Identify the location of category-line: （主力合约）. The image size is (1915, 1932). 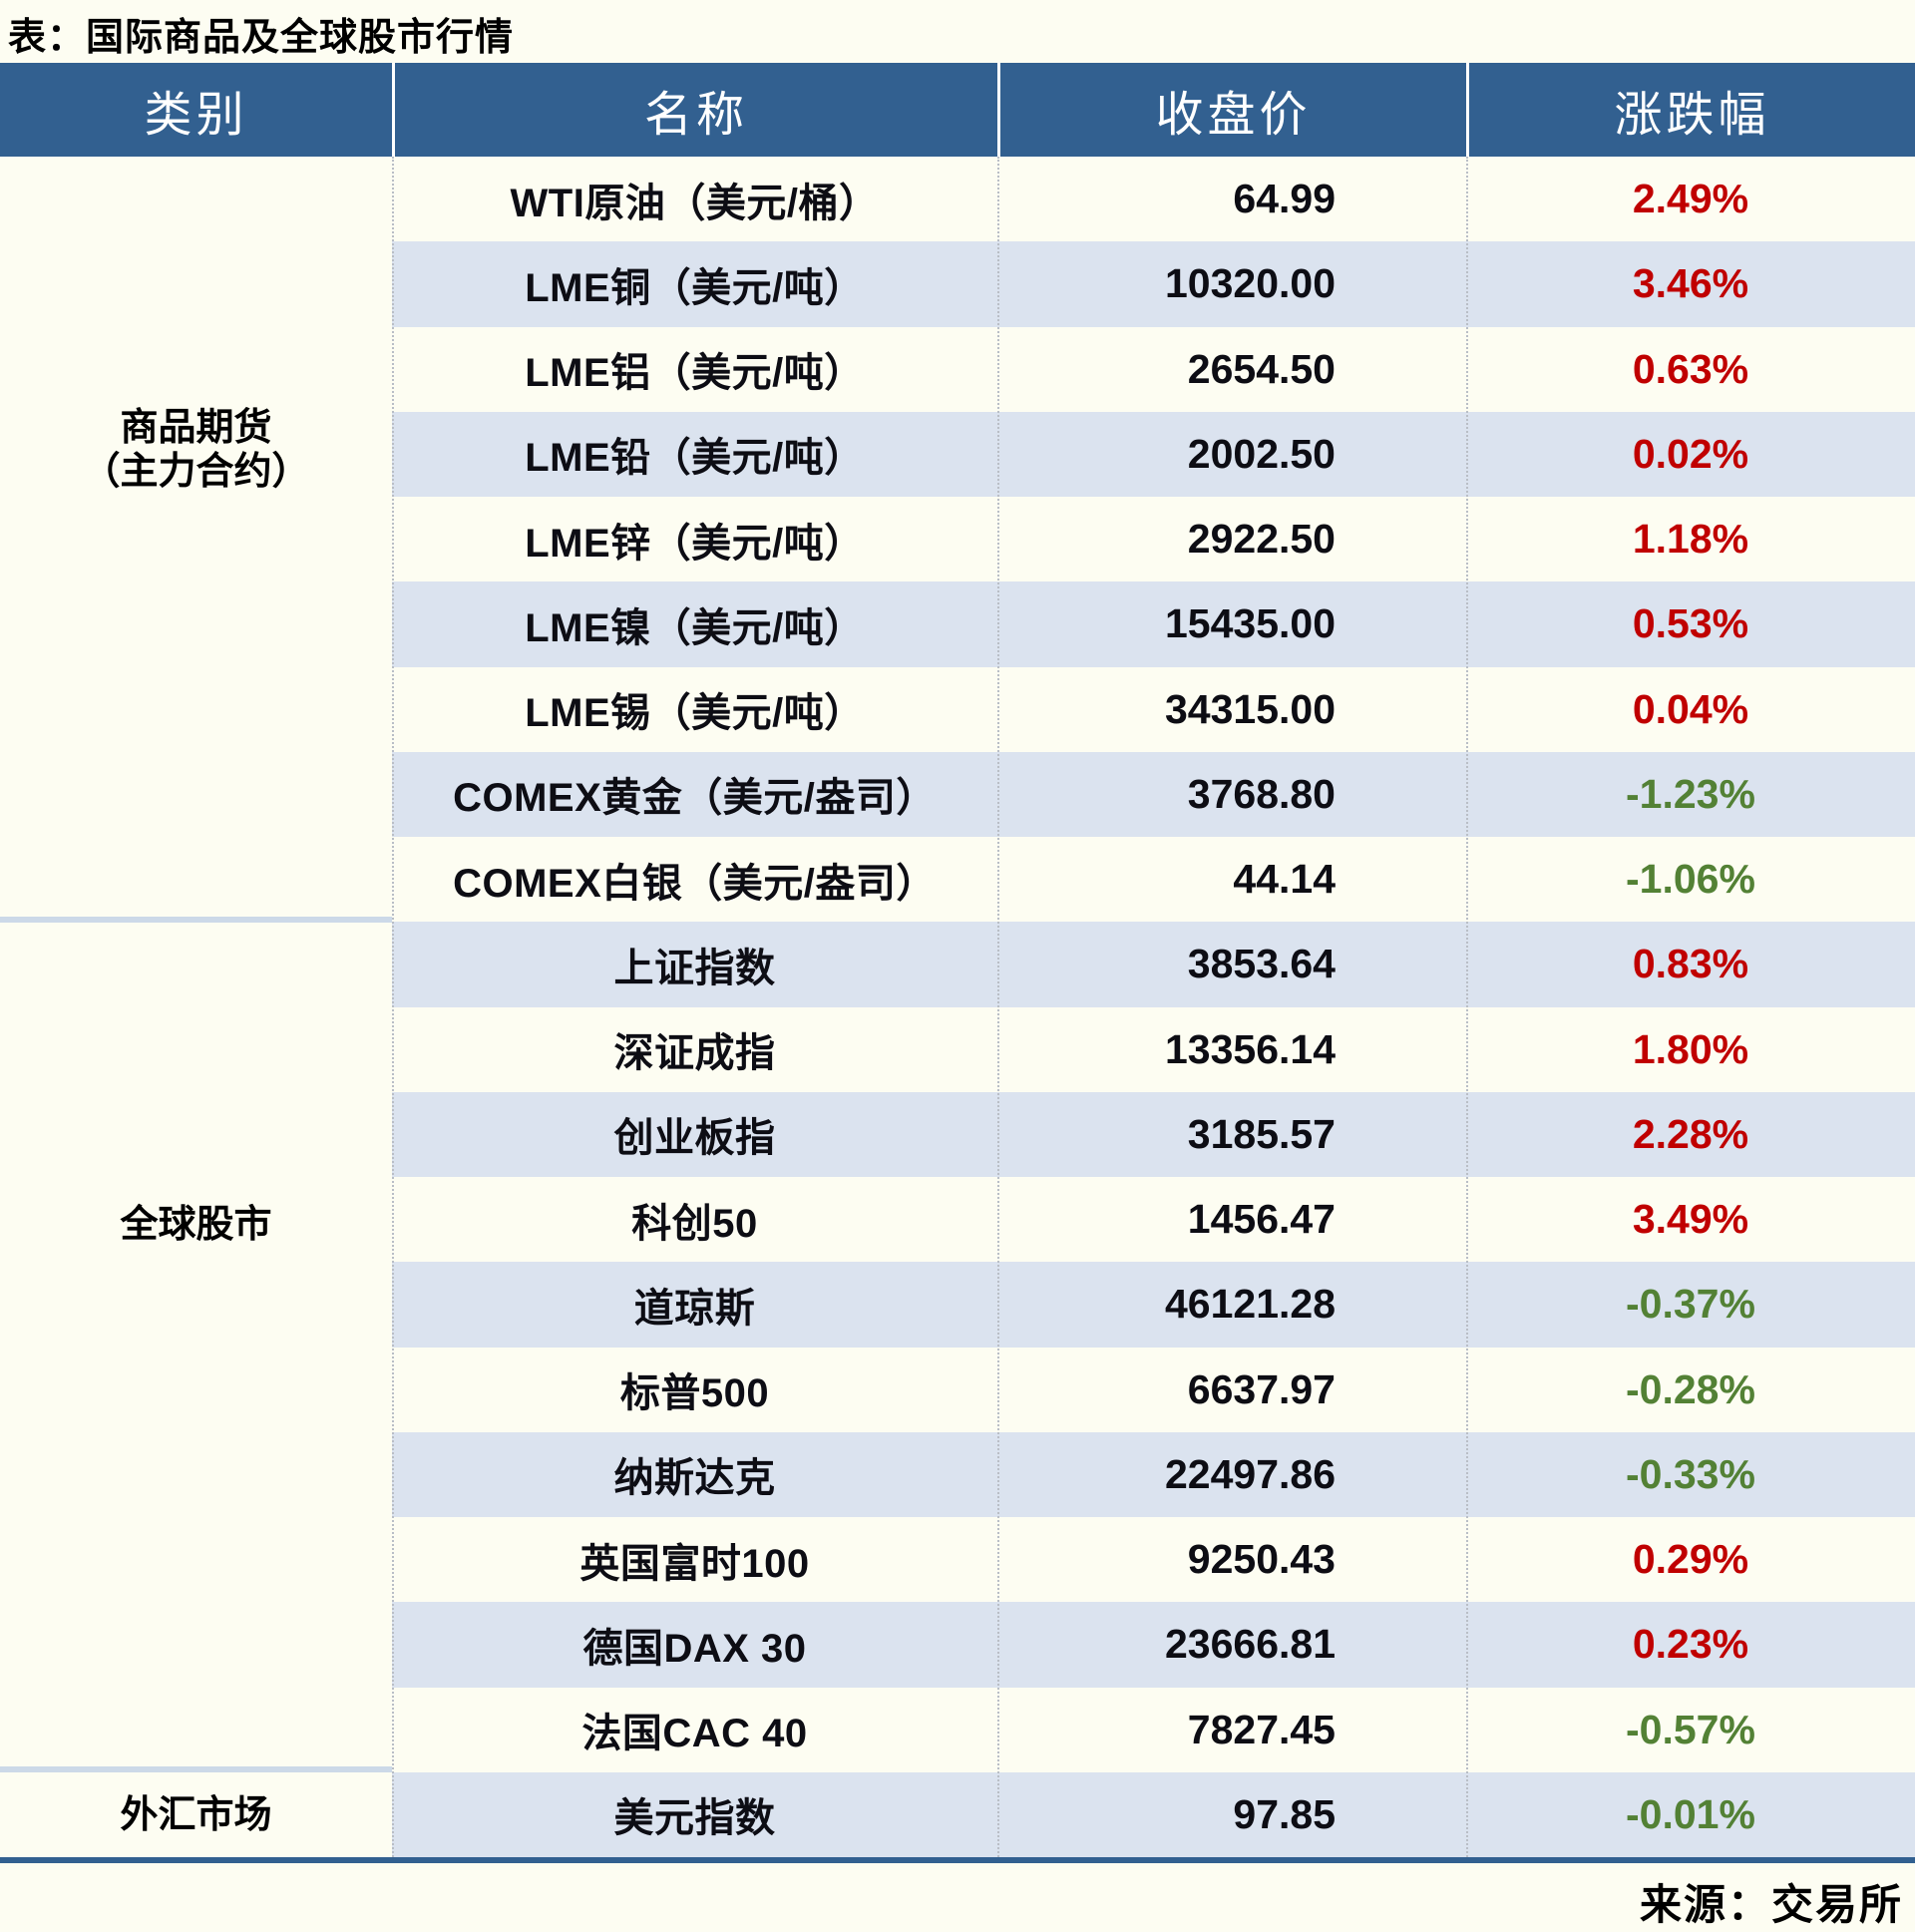
(196, 472).